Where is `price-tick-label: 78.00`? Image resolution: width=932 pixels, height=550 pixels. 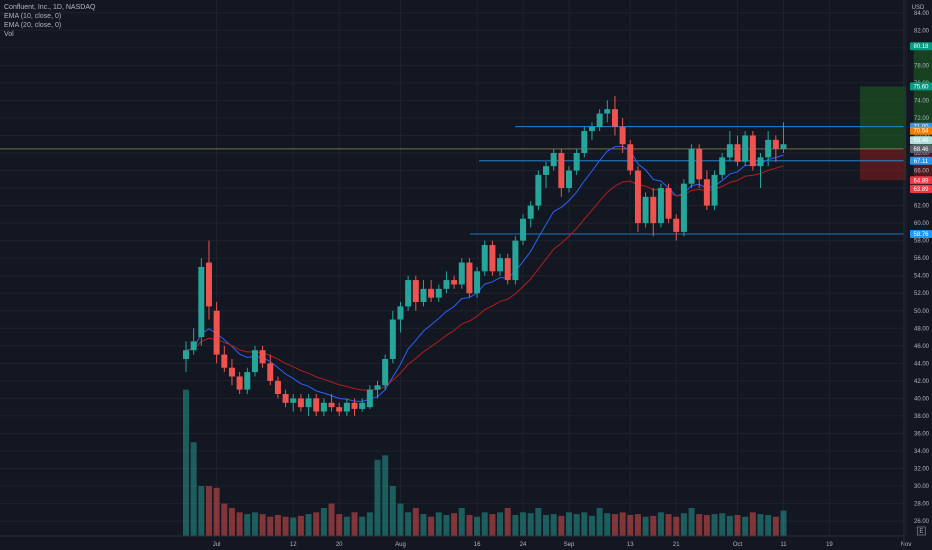
price-tick-label: 78.00 is located at coordinates (922, 66).